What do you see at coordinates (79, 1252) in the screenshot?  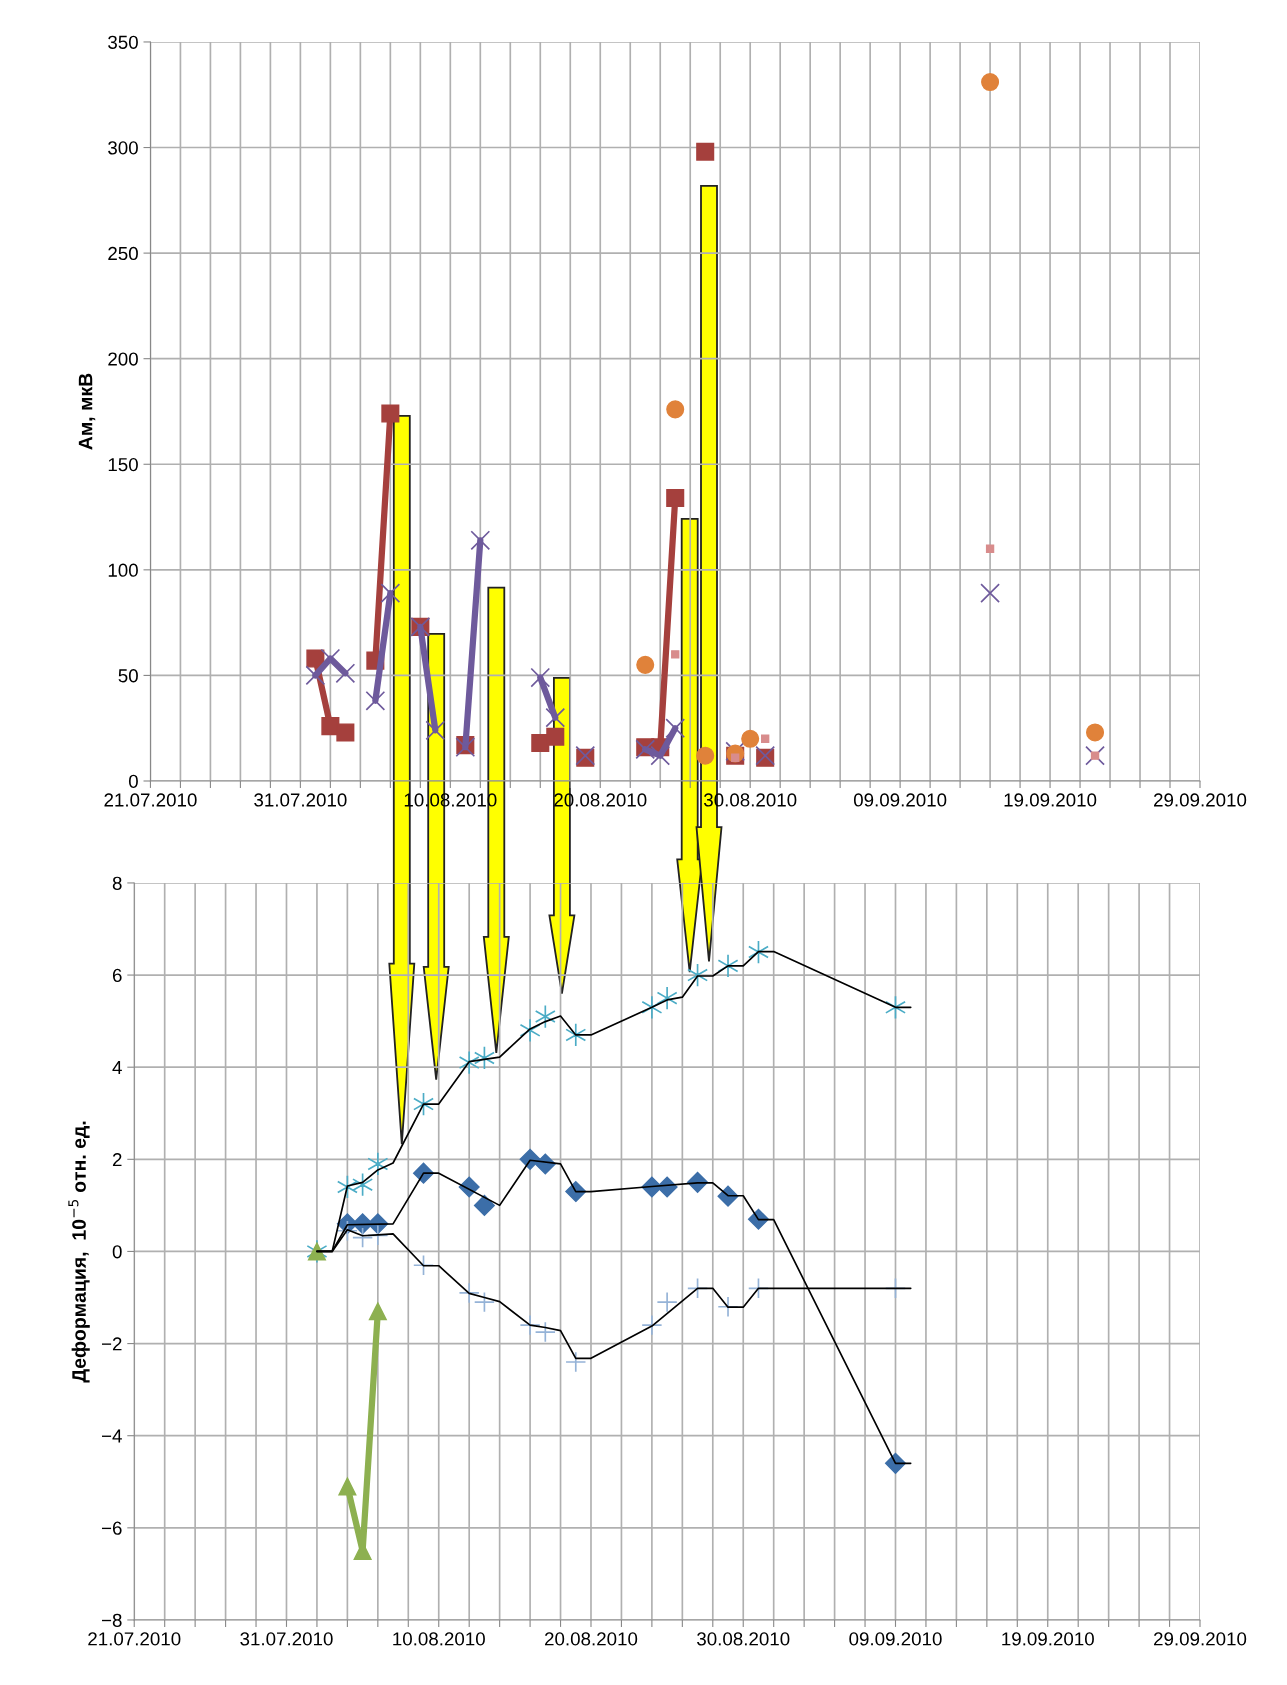 I see `y-axis-title: Деформация, 10$^{−5}$ отн. ед.` at bounding box center [79, 1252].